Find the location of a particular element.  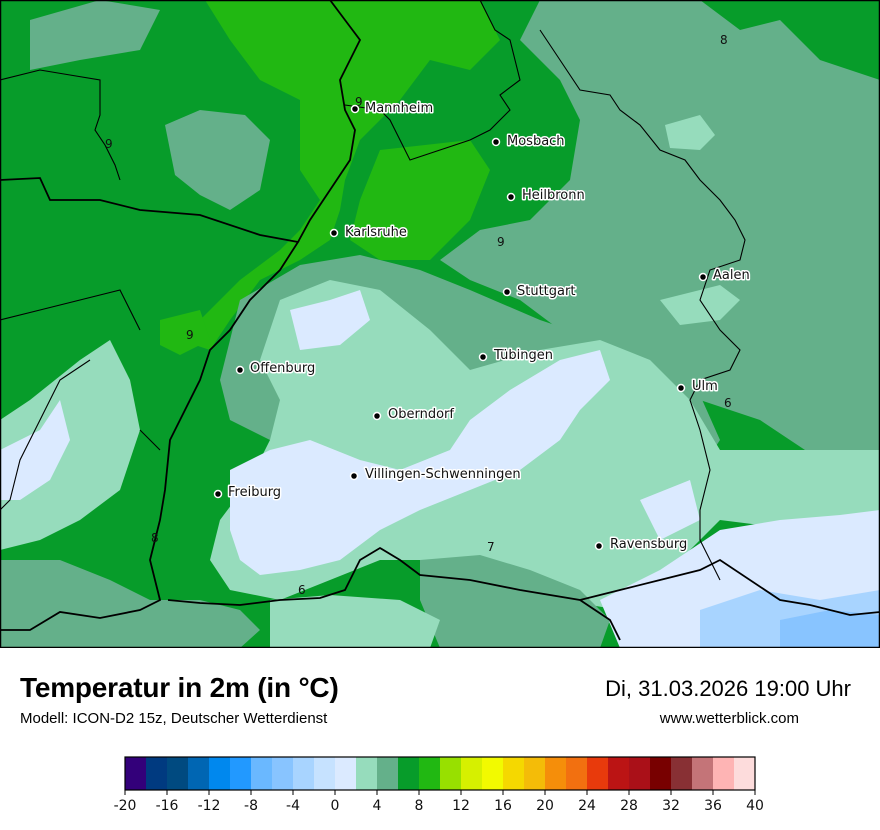

city-label: Offenburg is located at coordinates (282, 368).